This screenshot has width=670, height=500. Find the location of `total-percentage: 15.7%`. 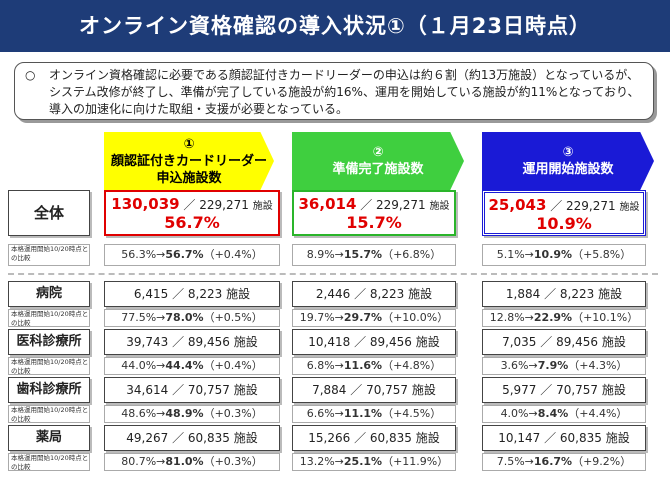

total-percentage: 15.7% is located at coordinates (374, 222).